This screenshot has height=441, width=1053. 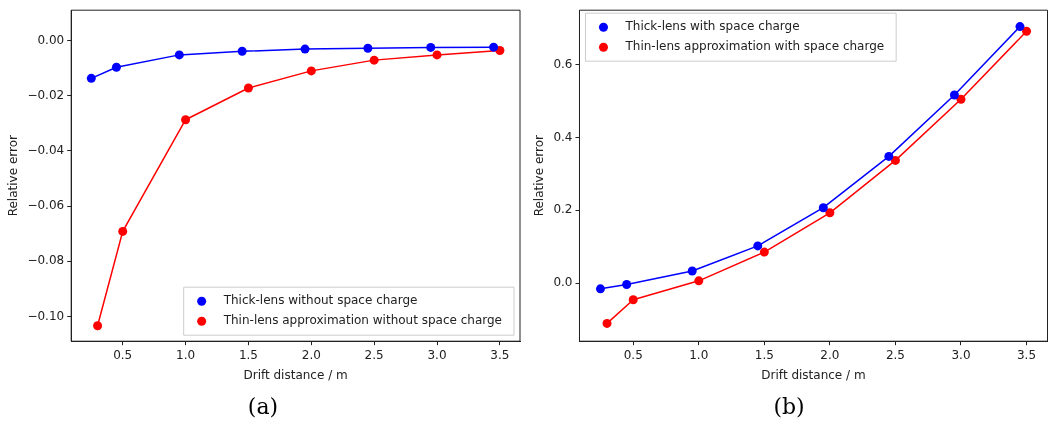 What do you see at coordinates (563, 282) in the screenshot?
I see `y-tick-label: 0.0` at bounding box center [563, 282].